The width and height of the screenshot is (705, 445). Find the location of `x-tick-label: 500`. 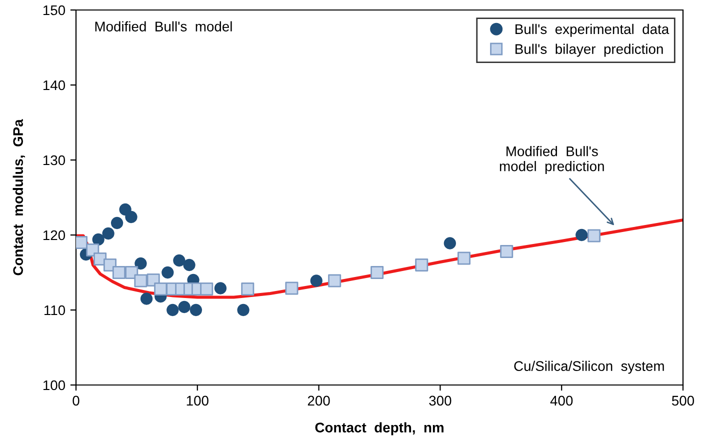

x-tick-label: 500 is located at coordinates (683, 401).